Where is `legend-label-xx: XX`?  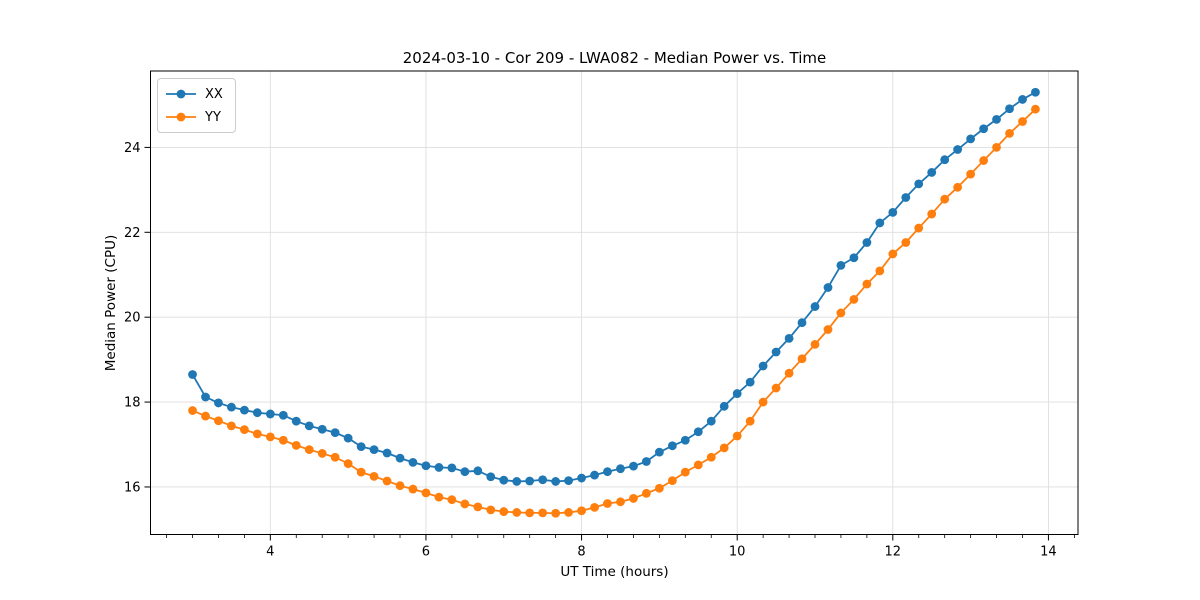 legend-label-xx: XX is located at coordinates (214, 94).